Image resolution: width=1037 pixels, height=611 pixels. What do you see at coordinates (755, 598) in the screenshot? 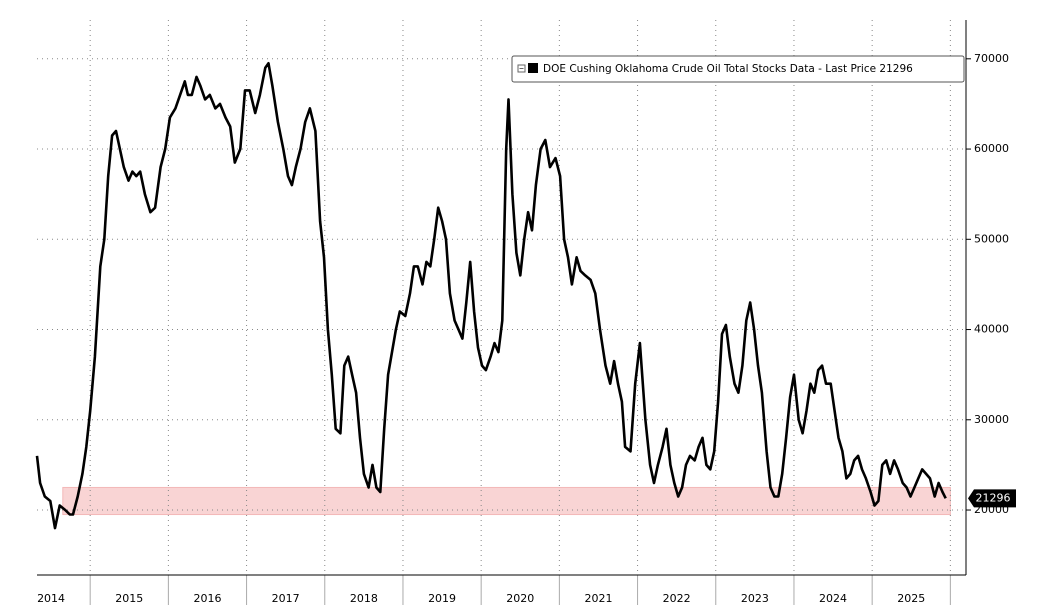
I see `x-tick-label: 2023` at bounding box center [755, 598].